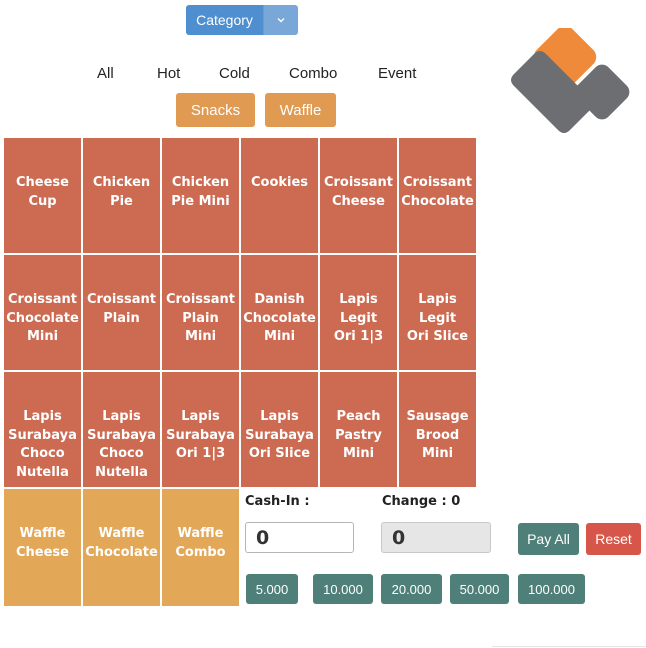  Describe the element at coordinates (280, 20) in the screenshot. I see `chevron-down-icon` at that location.